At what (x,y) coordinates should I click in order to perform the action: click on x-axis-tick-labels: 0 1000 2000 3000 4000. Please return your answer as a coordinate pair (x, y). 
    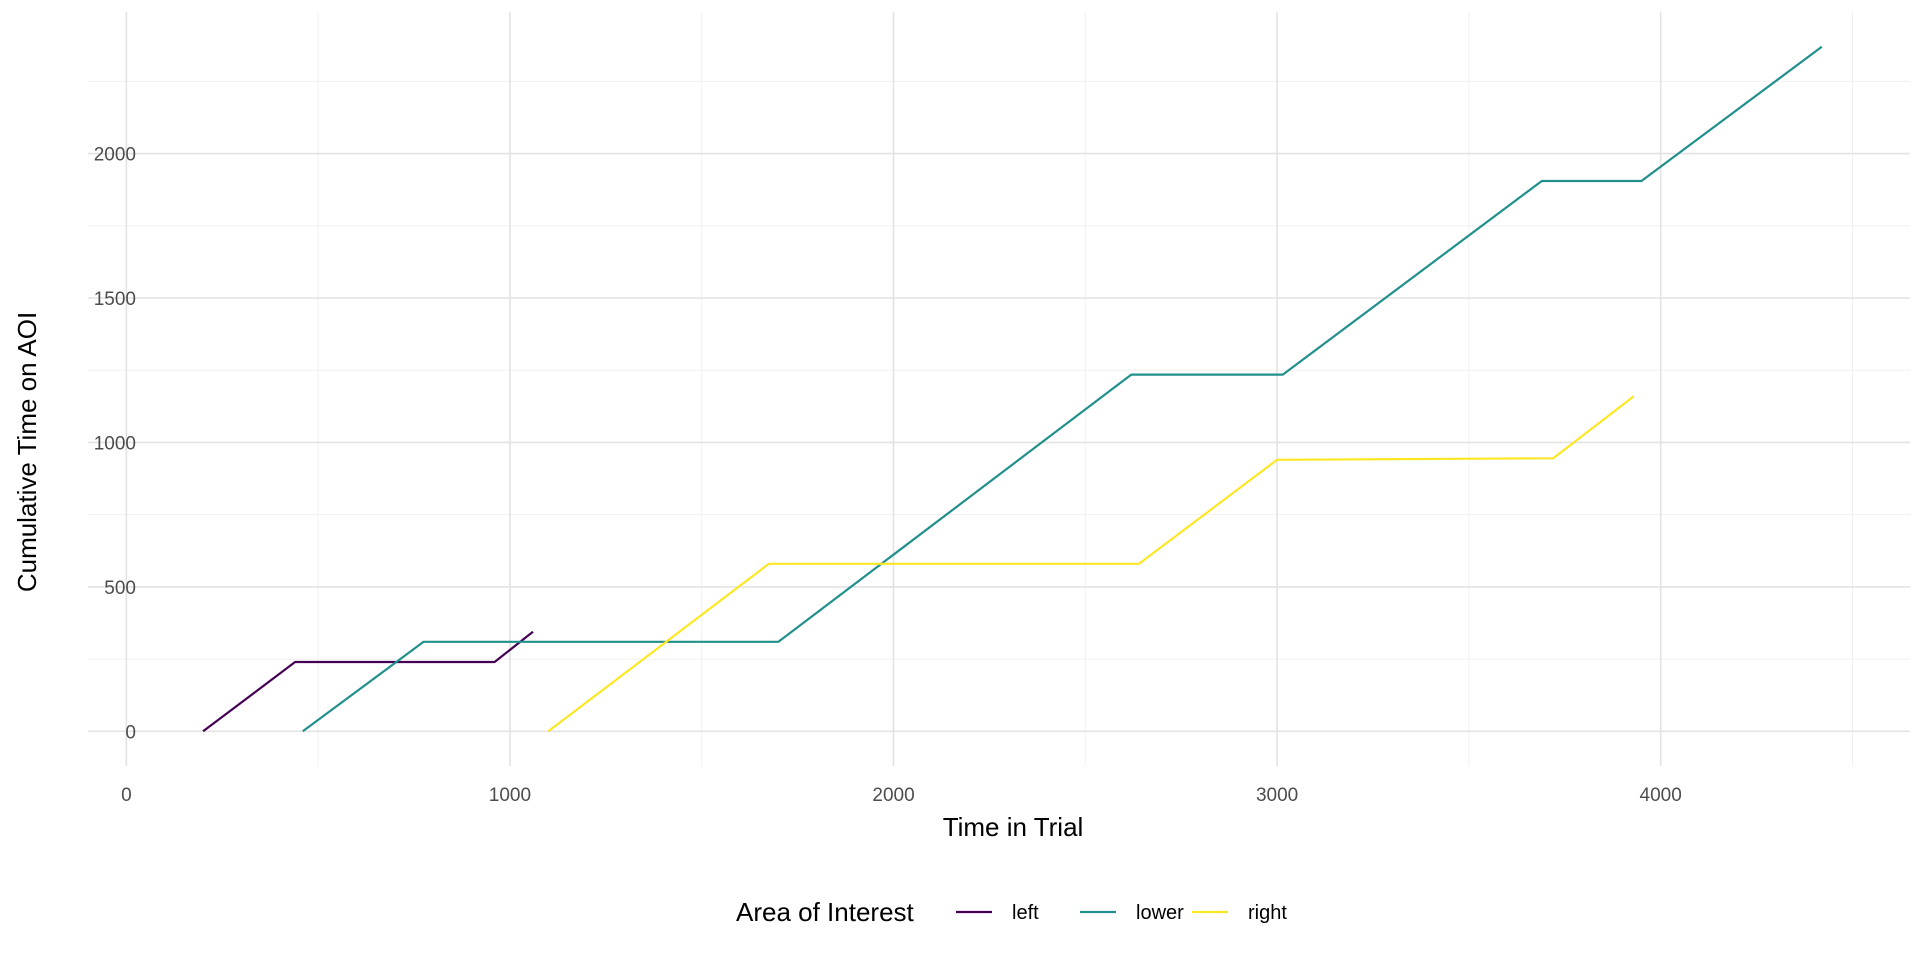
    Looking at the image, I should click on (901, 795).